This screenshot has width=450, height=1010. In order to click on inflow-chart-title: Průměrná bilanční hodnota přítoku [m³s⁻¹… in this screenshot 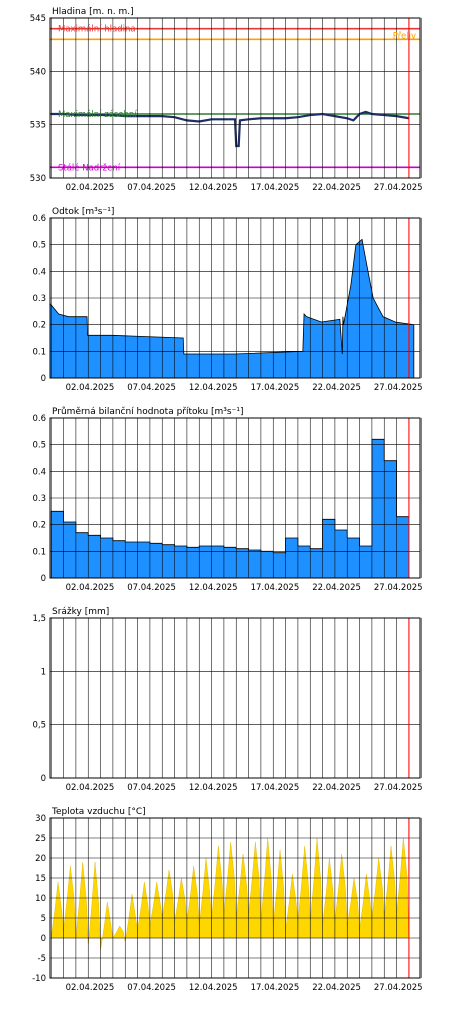, I will do `click(147, 411)`.